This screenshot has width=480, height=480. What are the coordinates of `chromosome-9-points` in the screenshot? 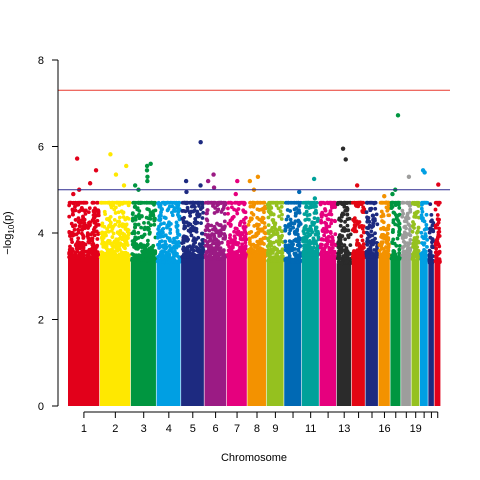 It's located at (275, 303).